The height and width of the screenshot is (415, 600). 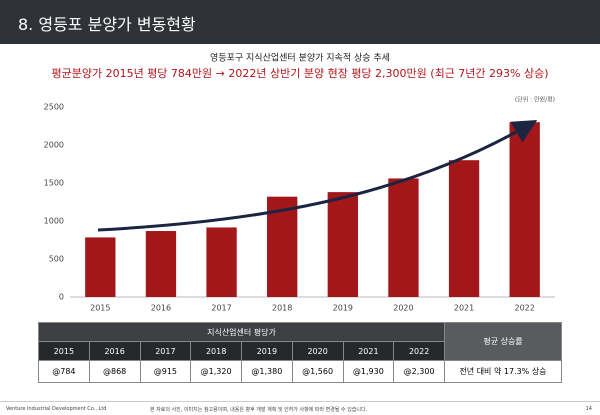 I want to click on year-cell: 2021, so click(x=368, y=351).